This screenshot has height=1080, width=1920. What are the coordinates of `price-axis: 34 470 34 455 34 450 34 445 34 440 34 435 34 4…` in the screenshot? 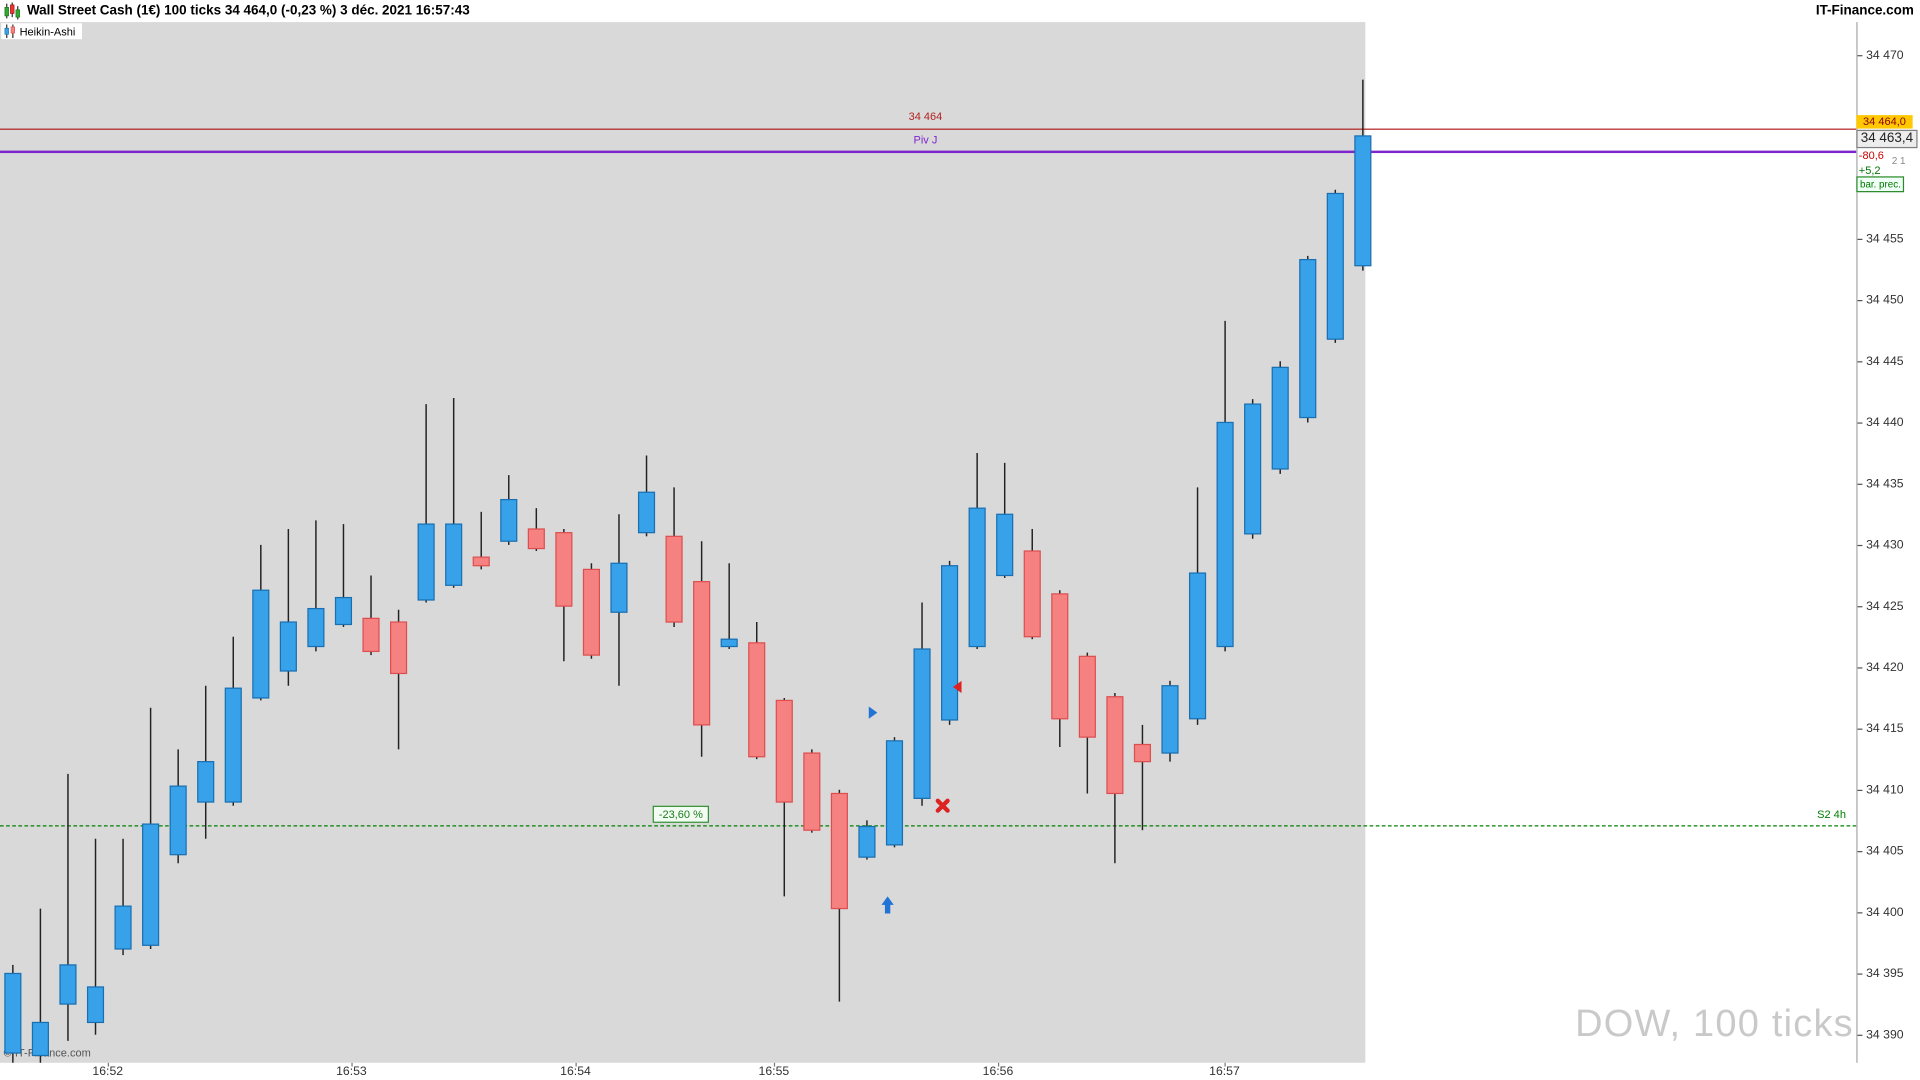 It's located at (1888, 542).